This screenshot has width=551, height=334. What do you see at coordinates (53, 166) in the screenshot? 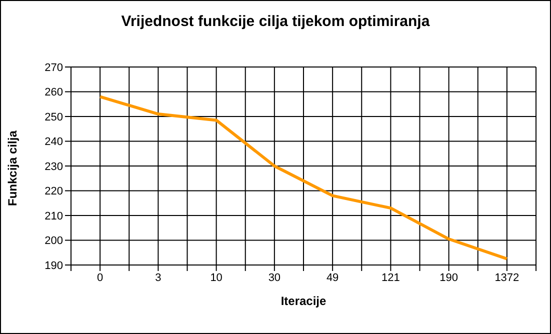
I see `y-tick-label: 230` at bounding box center [53, 166].